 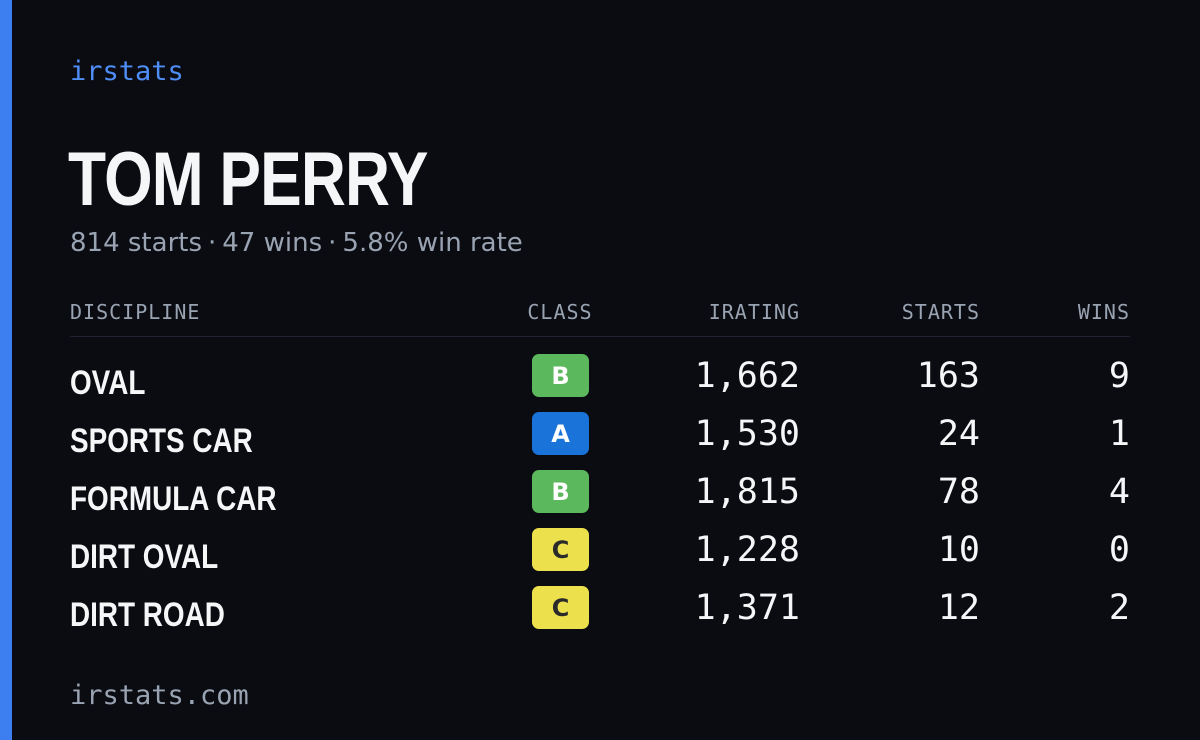 I want to click on starts-value: 24, so click(x=958, y=434).